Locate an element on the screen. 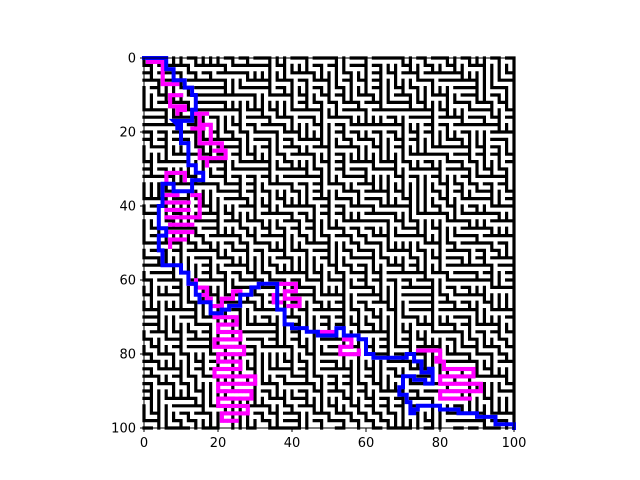  y-tick-label: 60 is located at coordinates (127, 281).